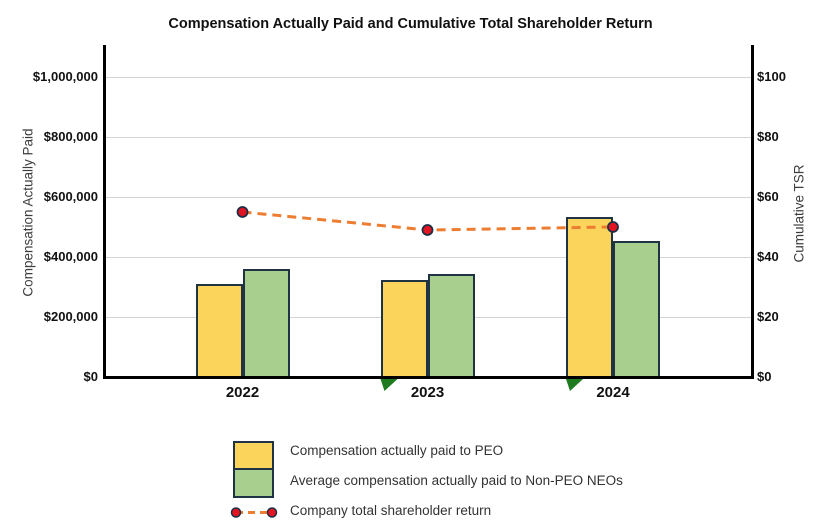 The image size is (821, 524). What do you see at coordinates (427, 230) in the screenshot?
I see `tsr-point-2023` at bounding box center [427, 230].